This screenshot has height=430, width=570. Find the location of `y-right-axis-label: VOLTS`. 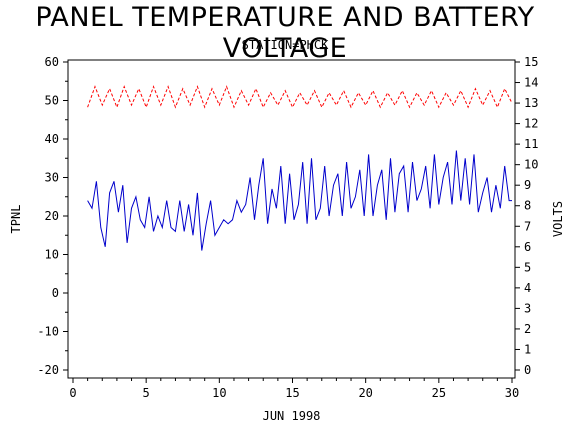

y-right-axis-label: VOLTS is located at coordinates (558, 219).